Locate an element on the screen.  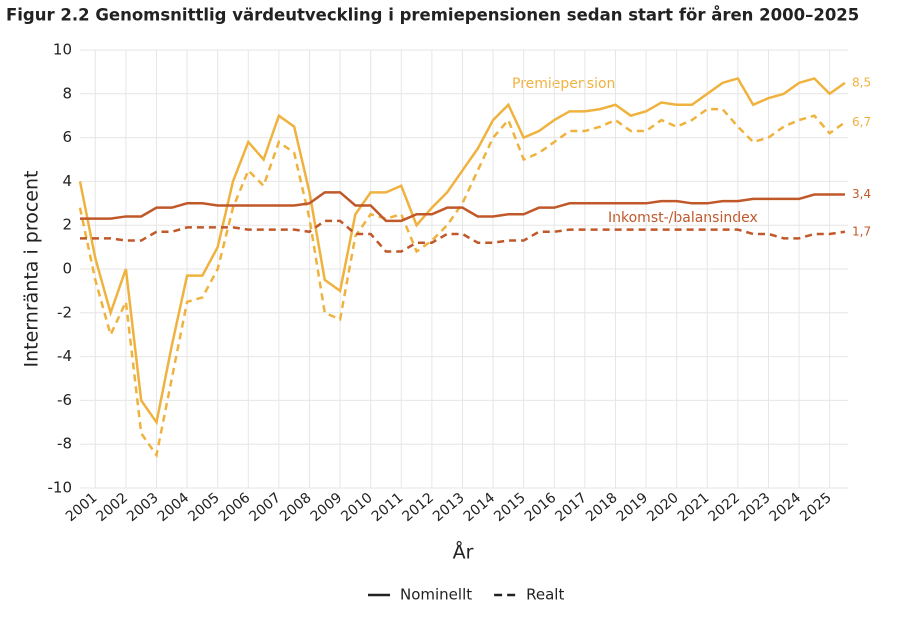
x-tick-label: 2017 is located at coordinates (571, 507).